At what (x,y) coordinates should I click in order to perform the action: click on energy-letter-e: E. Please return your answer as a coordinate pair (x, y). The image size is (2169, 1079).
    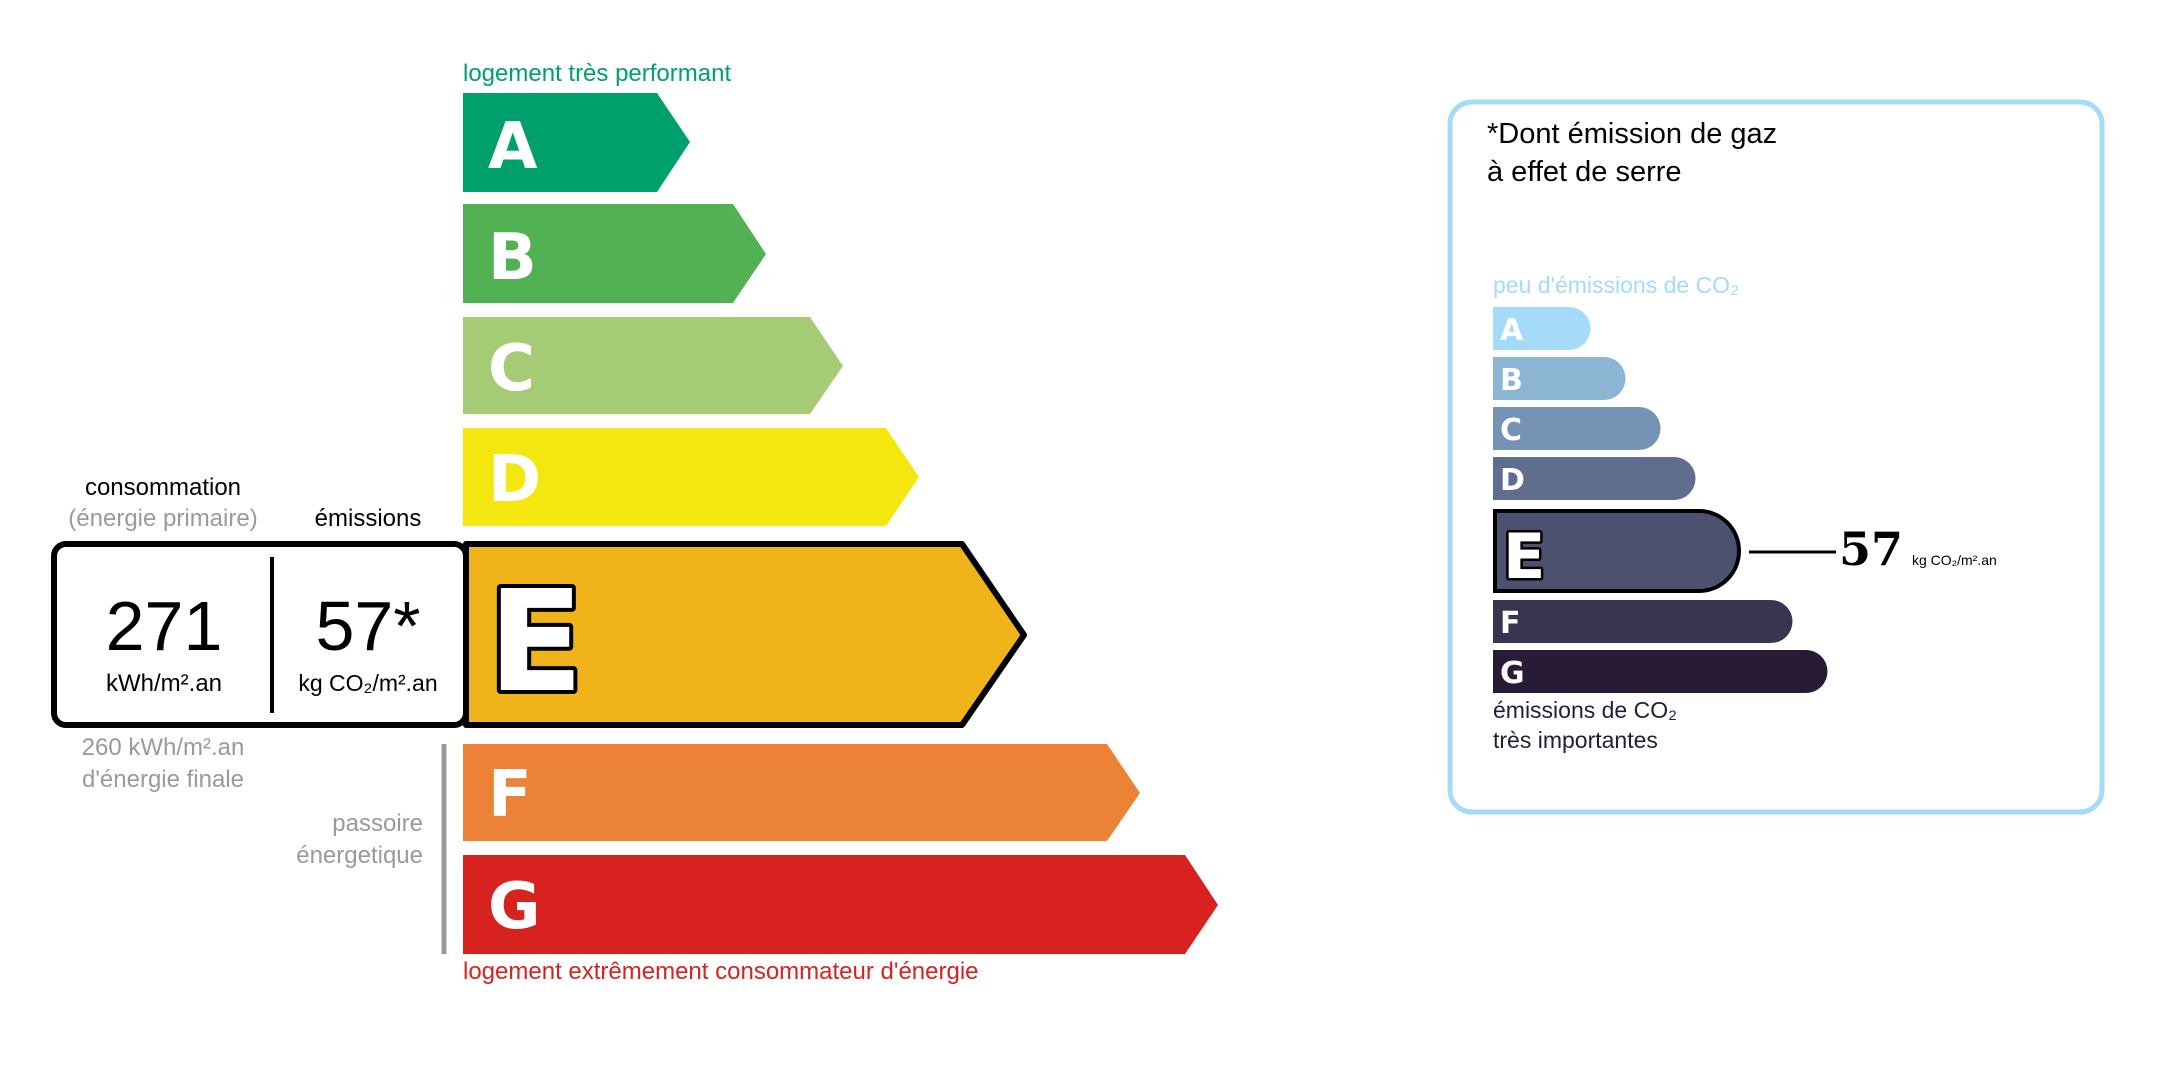
    Looking at the image, I should click on (536, 642).